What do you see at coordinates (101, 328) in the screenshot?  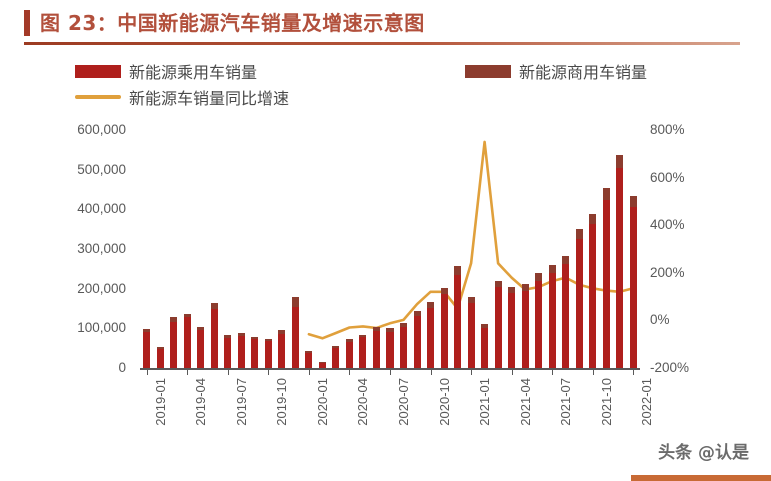 I see `y-axis-left-tick: 100,000` at bounding box center [101, 328].